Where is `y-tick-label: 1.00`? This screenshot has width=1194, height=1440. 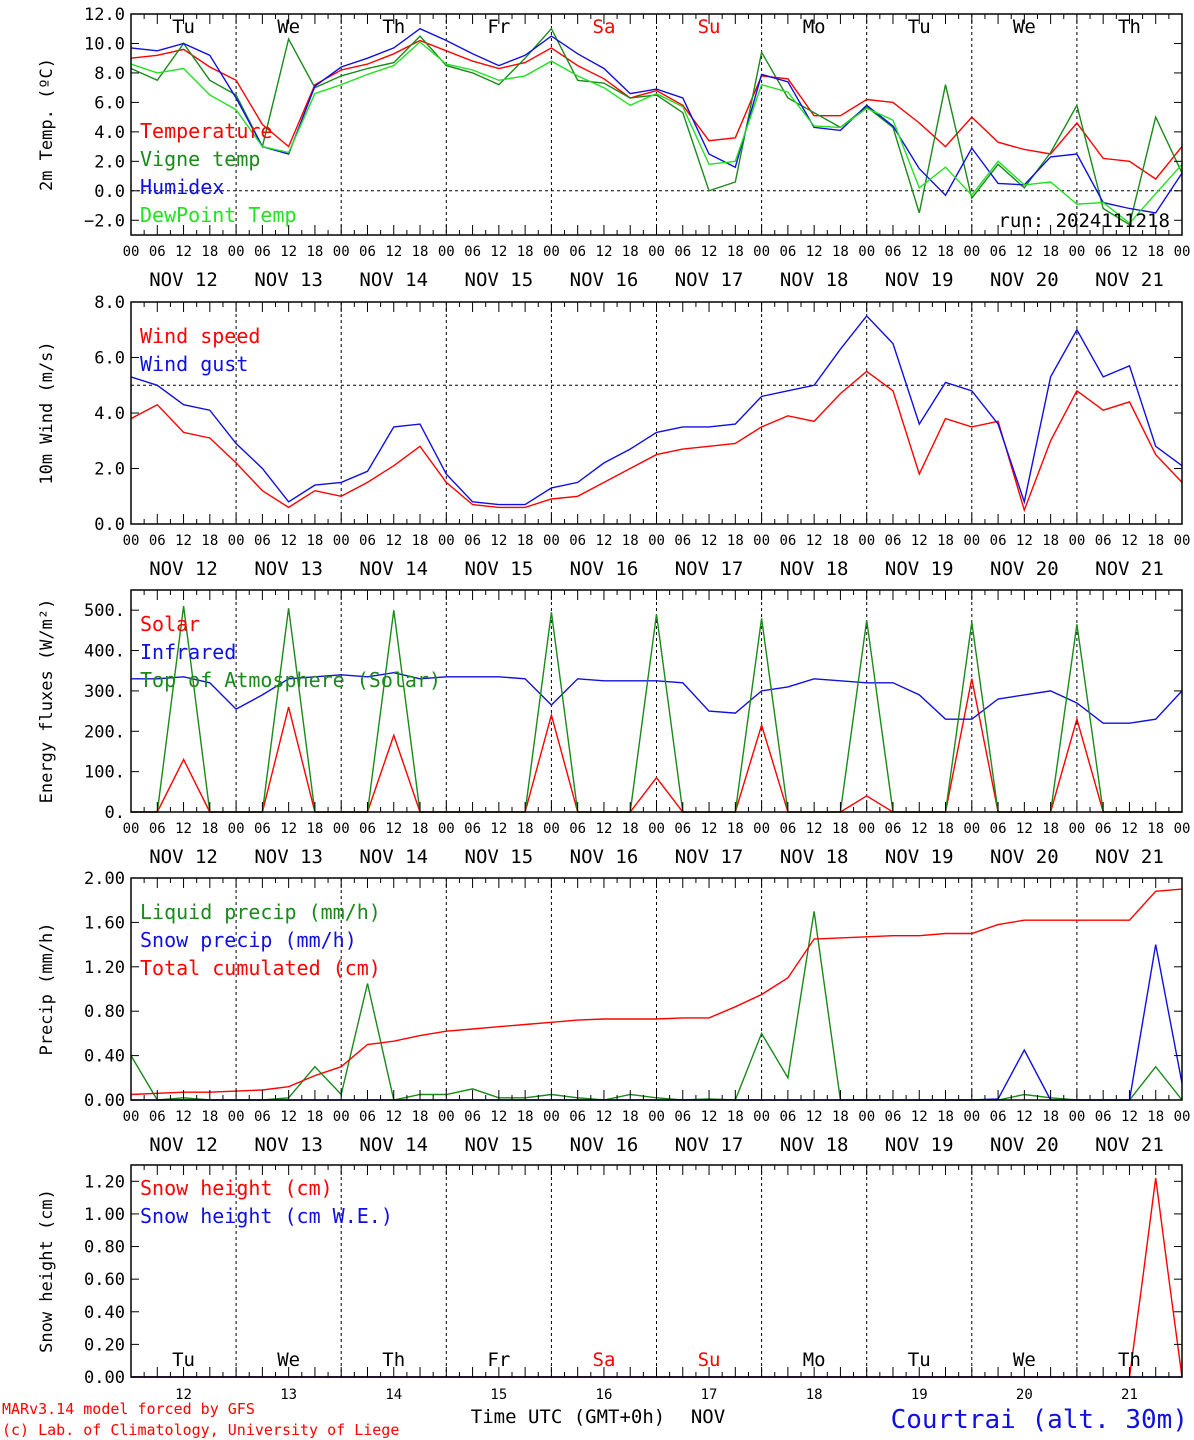 y-tick-label: 1.00 is located at coordinates (104, 1215).